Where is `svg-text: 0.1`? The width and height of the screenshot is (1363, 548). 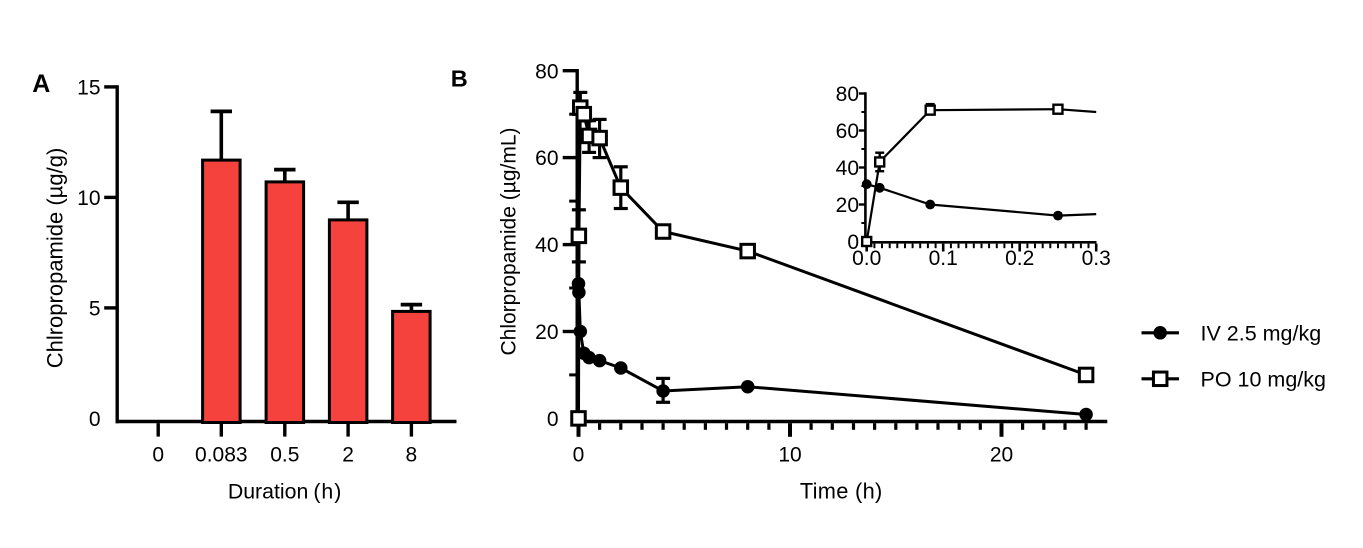 svg-text: 0.1 is located at coordinates (943, 258).